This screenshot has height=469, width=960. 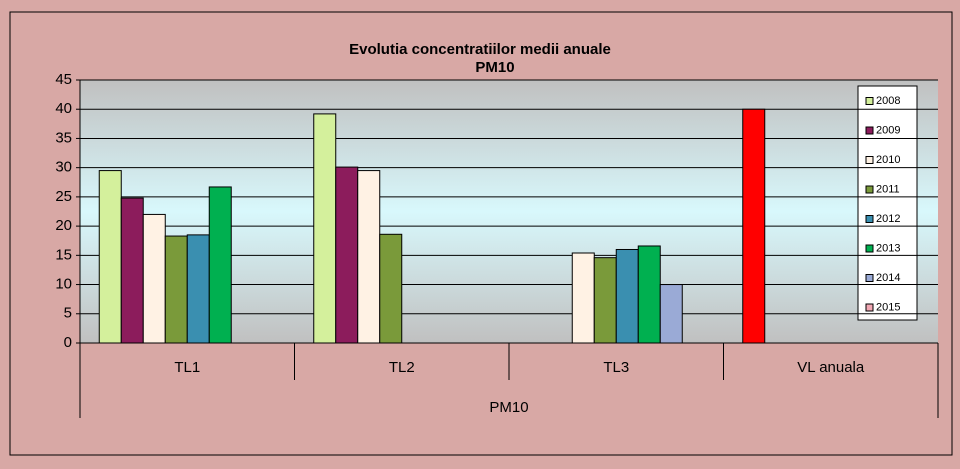 I want to click on y-tick-label: 45, so click(x=63, y=79).